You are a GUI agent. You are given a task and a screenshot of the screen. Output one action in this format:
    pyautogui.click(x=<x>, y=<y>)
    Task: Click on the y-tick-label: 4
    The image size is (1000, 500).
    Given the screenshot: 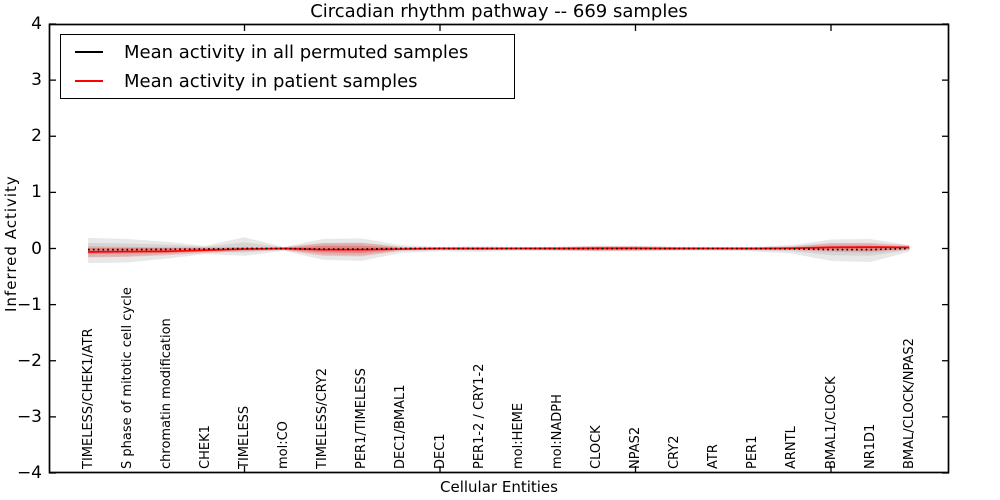 What is the action you would take?
    pyautogui.click(x=36, y=24)
    